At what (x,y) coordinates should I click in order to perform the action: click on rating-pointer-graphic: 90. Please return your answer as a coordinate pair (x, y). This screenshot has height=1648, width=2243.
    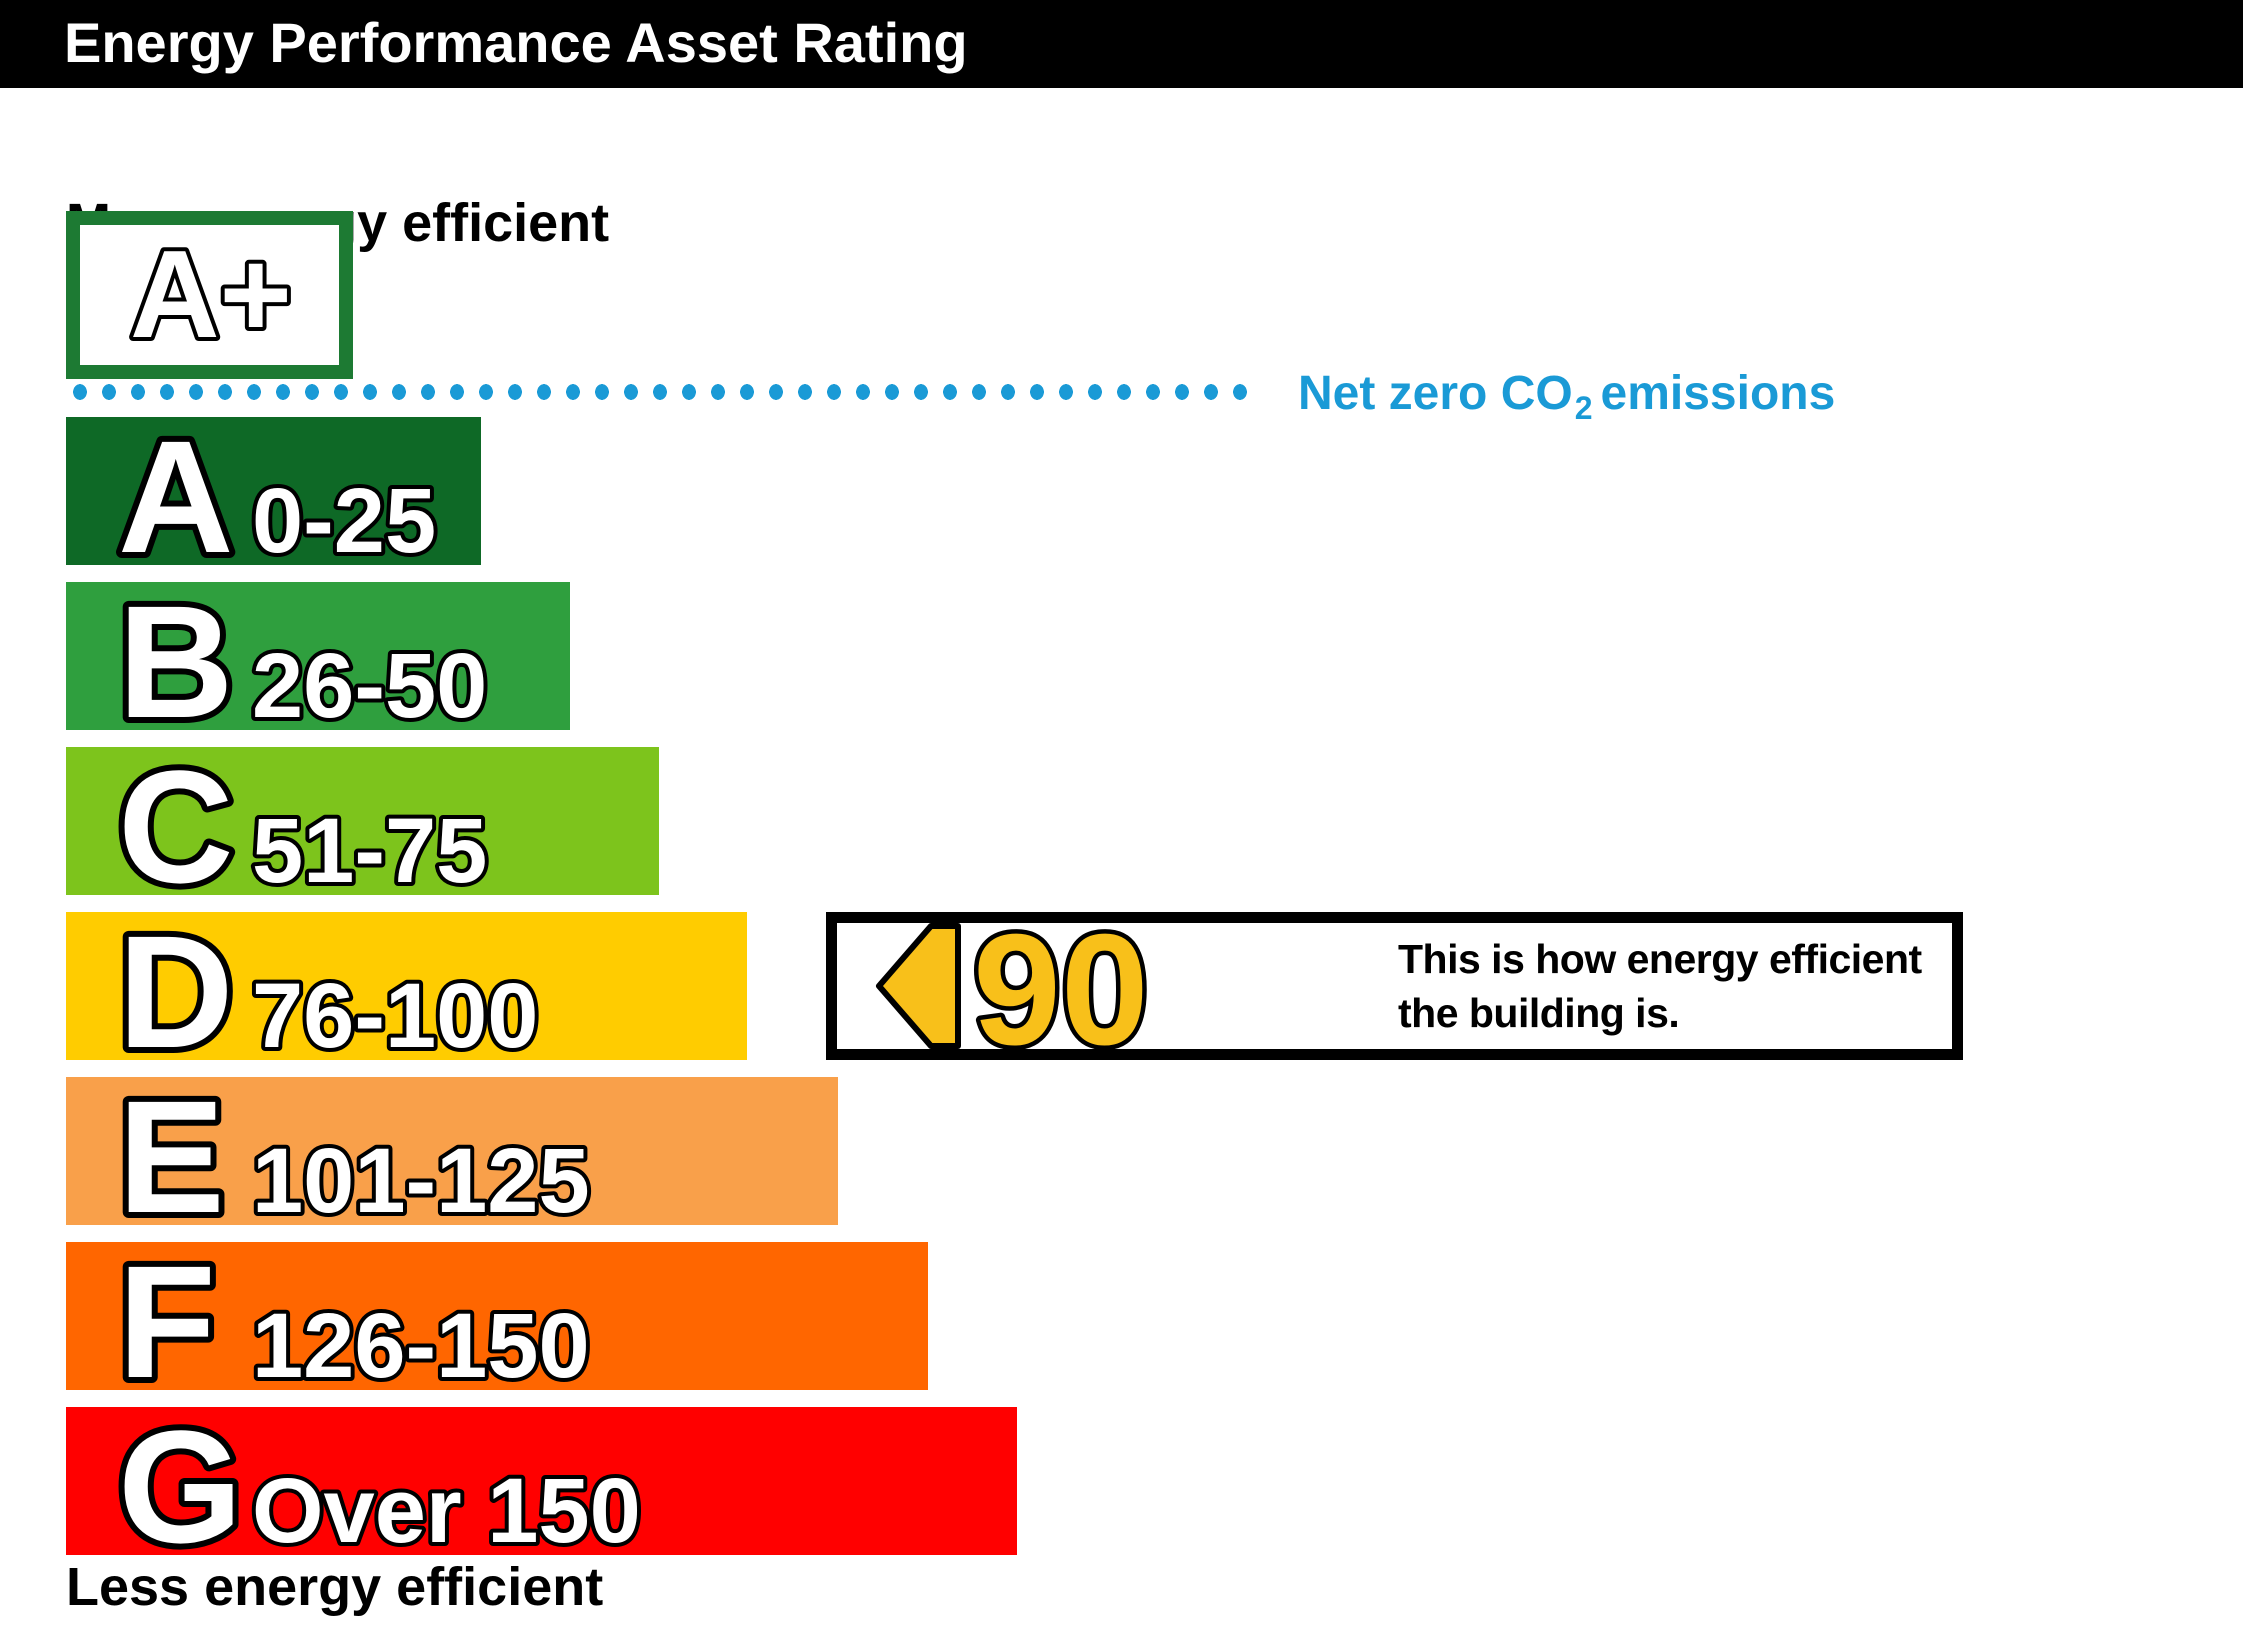
    Looking at the image, I should click on (1014, 990).